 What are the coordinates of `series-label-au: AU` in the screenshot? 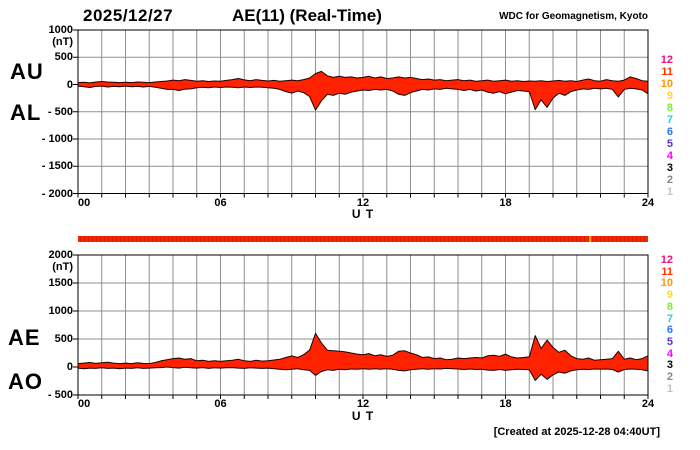 It's located at (27, 71).